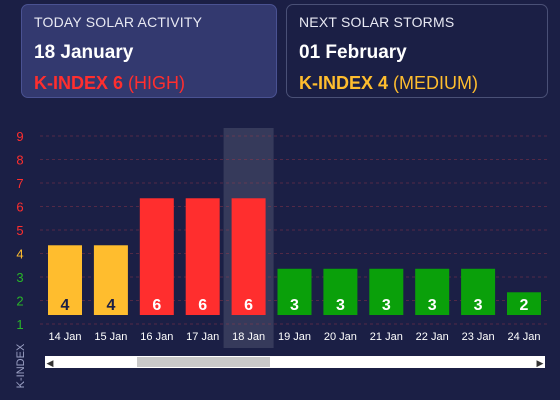 This screenshot has width=560, height=400. What do you see at coordinates (64, 337) in the screenshot?
I see `x-tick-label: 14 Jan` at bounding box center [64, 337].